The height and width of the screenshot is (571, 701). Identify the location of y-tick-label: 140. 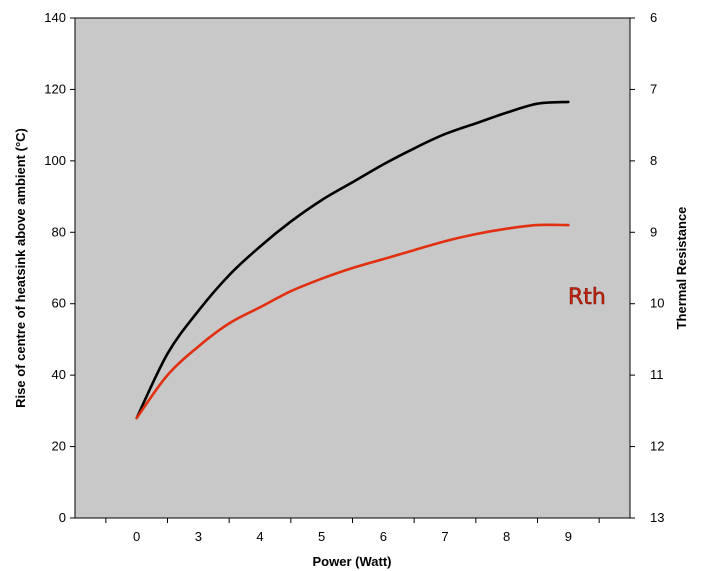
(55, 17).